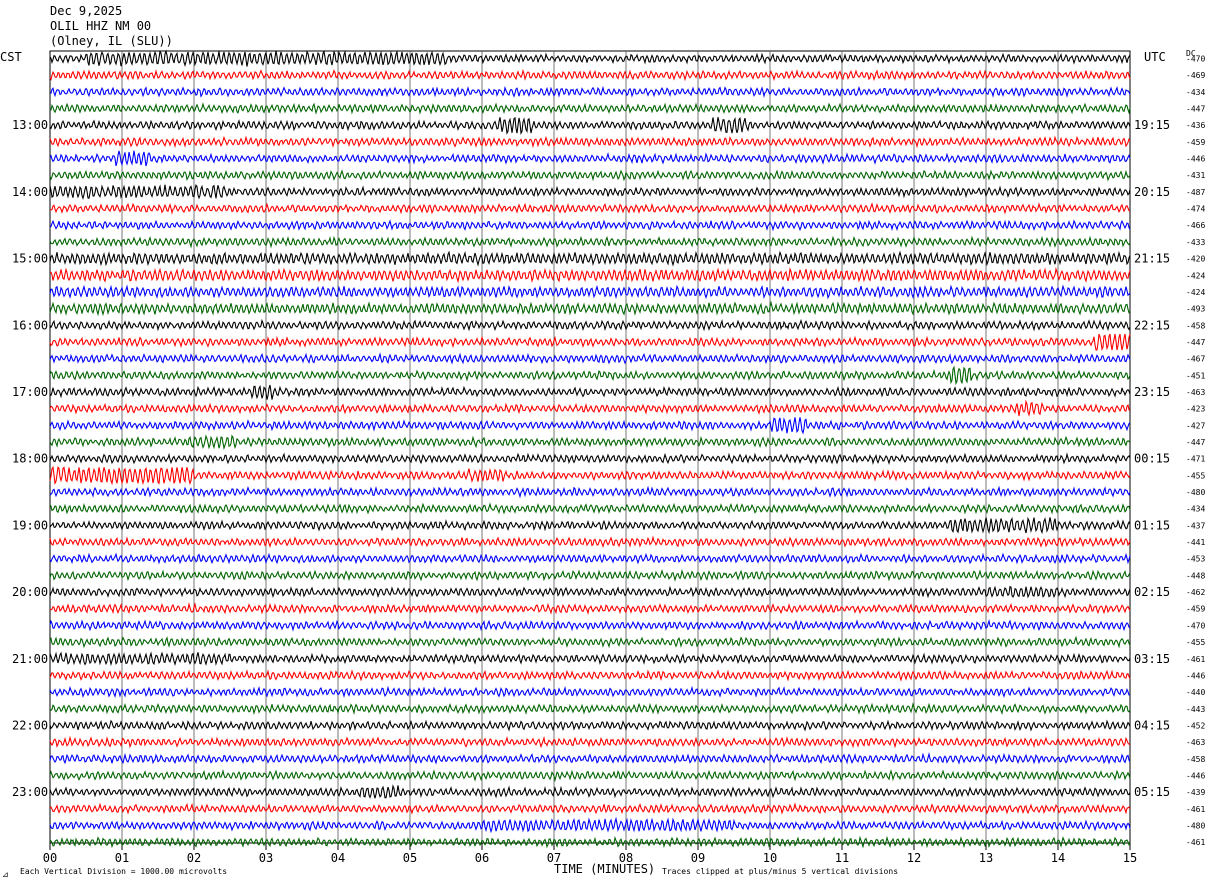 This screenshot has height=886, width=1210. What do you see at coordinates (30, 259) in the screenshot?
I see `left-hour-label: 15:00` at bounding box center [30, 259].